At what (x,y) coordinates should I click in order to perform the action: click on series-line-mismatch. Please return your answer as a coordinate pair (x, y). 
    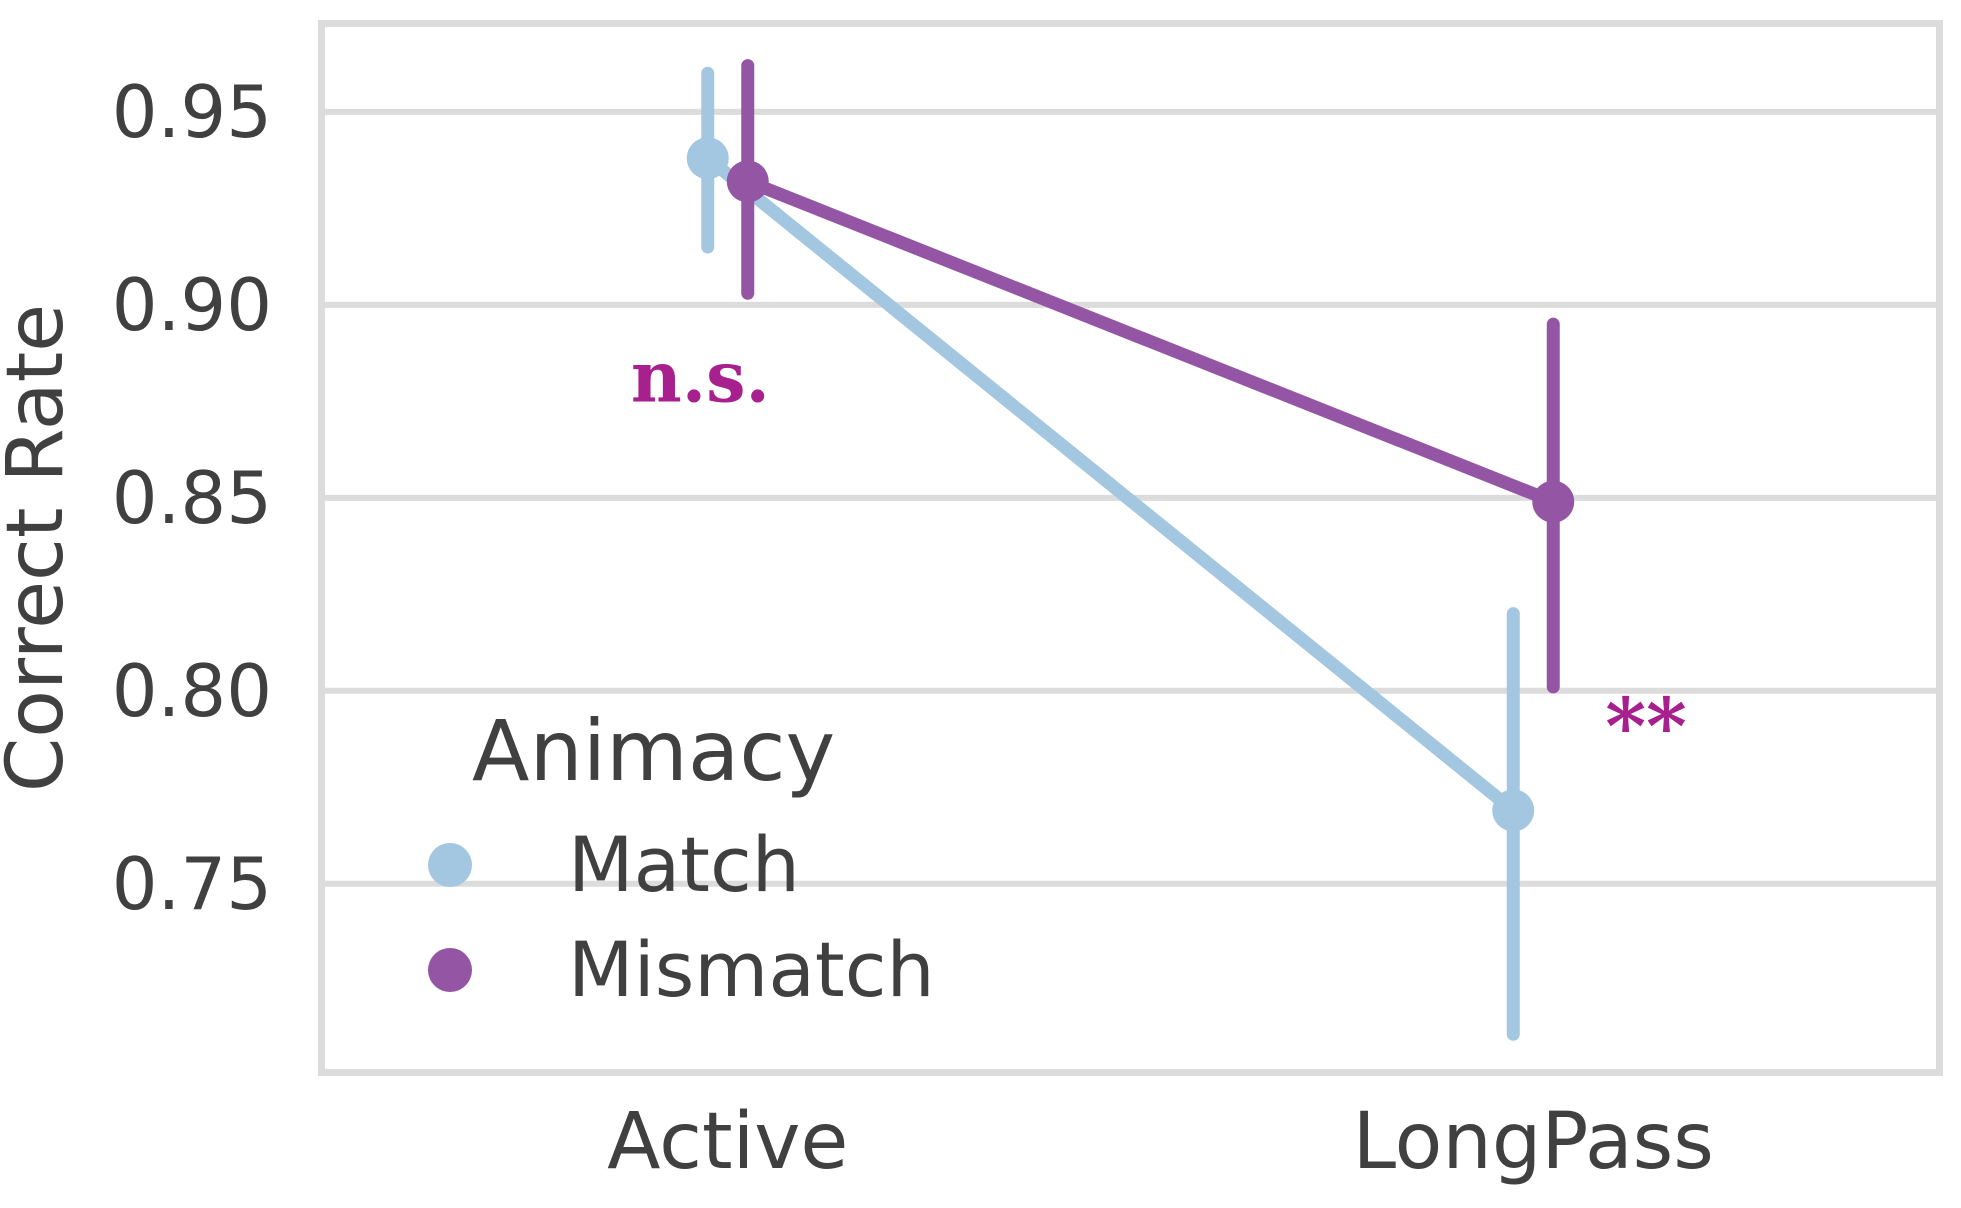
    Looking at the image, I should click on (1150, 341).